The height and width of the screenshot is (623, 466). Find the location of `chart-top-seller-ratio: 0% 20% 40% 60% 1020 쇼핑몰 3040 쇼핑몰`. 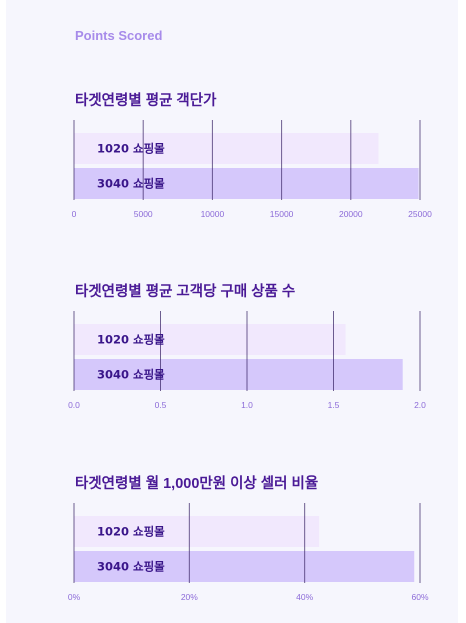

chart-top-seller-ratio: 0% 20% 40% 60% 1020 쇼핑몰 3040 쇼핑몰 is located at coordinates (248, 552).